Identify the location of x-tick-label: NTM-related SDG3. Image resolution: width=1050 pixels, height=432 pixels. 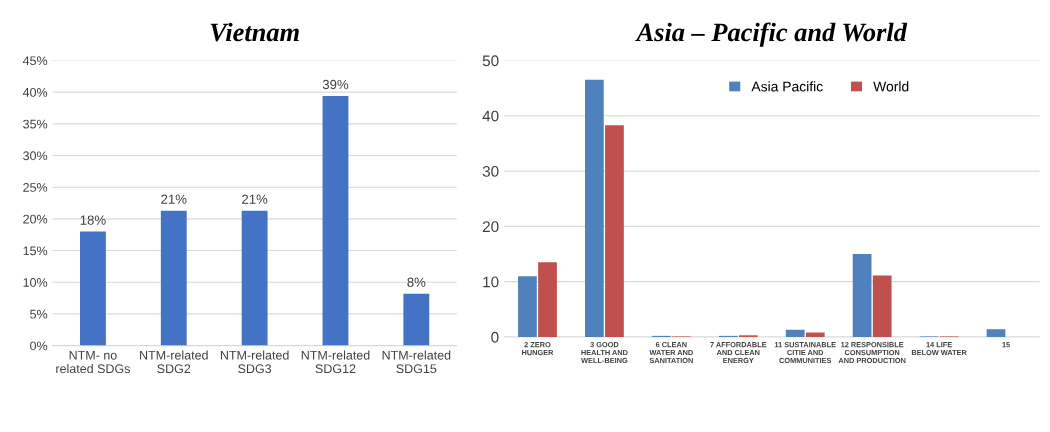
(254, 362).